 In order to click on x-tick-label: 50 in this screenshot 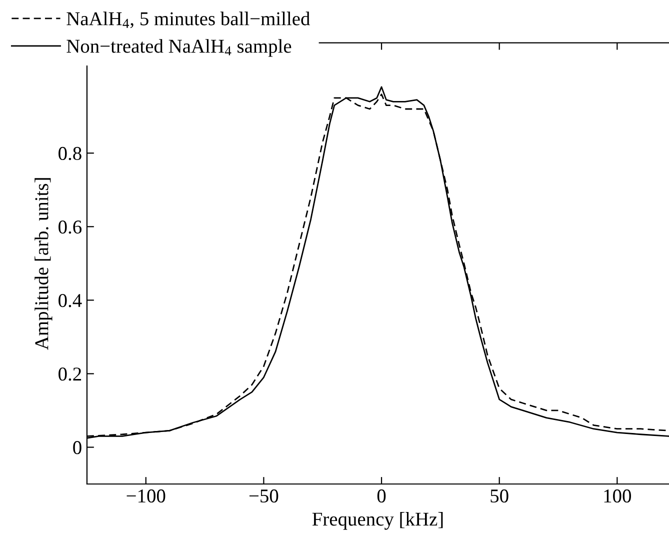, I will do `click(499, 496)`.